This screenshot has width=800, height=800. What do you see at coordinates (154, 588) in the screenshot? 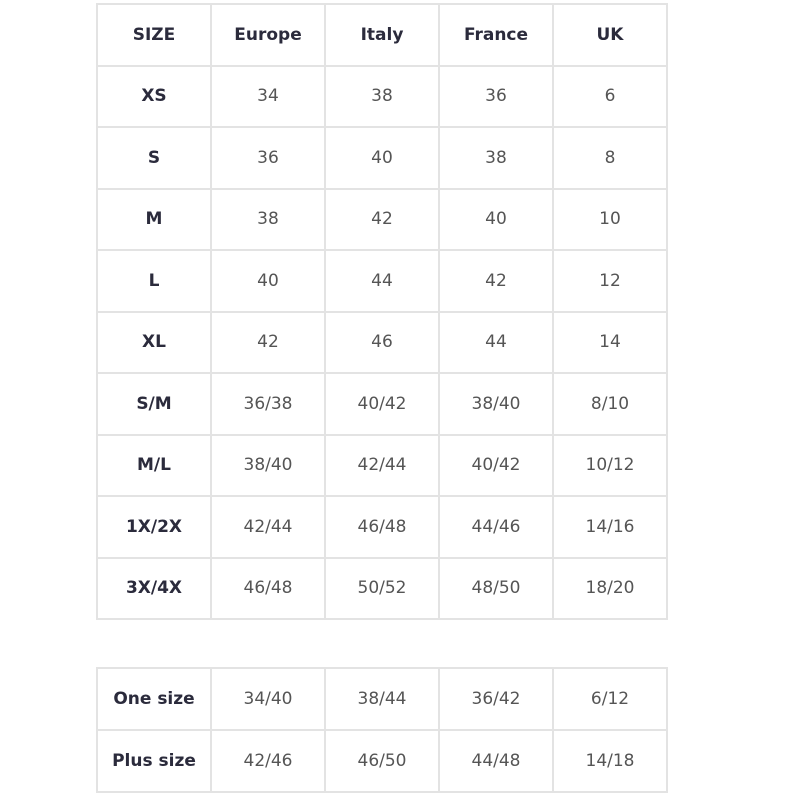
I see `size-label: 3X/4X` at bounding box center [154, 588].